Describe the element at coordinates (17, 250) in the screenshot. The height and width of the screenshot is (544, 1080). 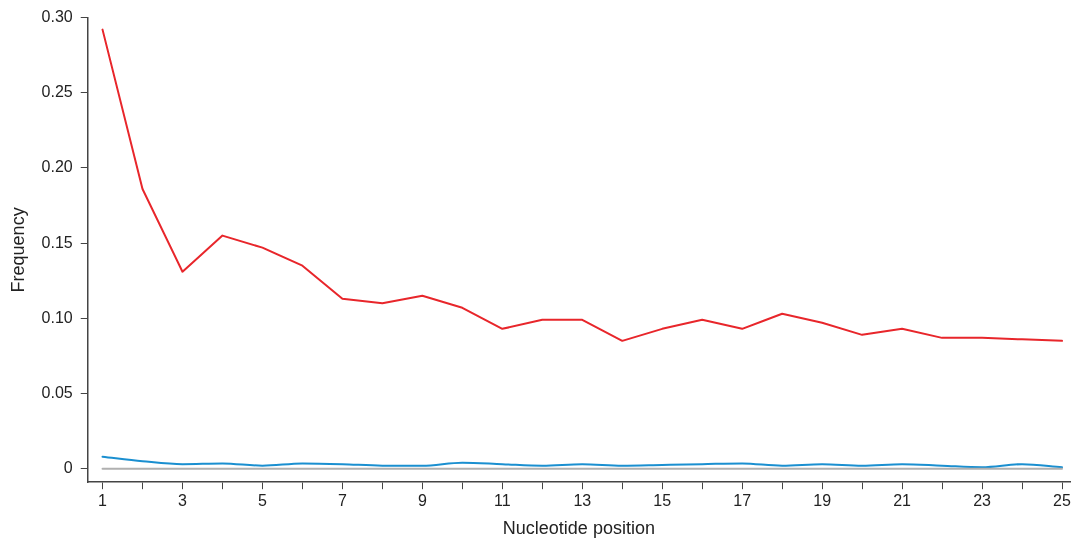
I see `y-axis-title: Frequency` at that location.